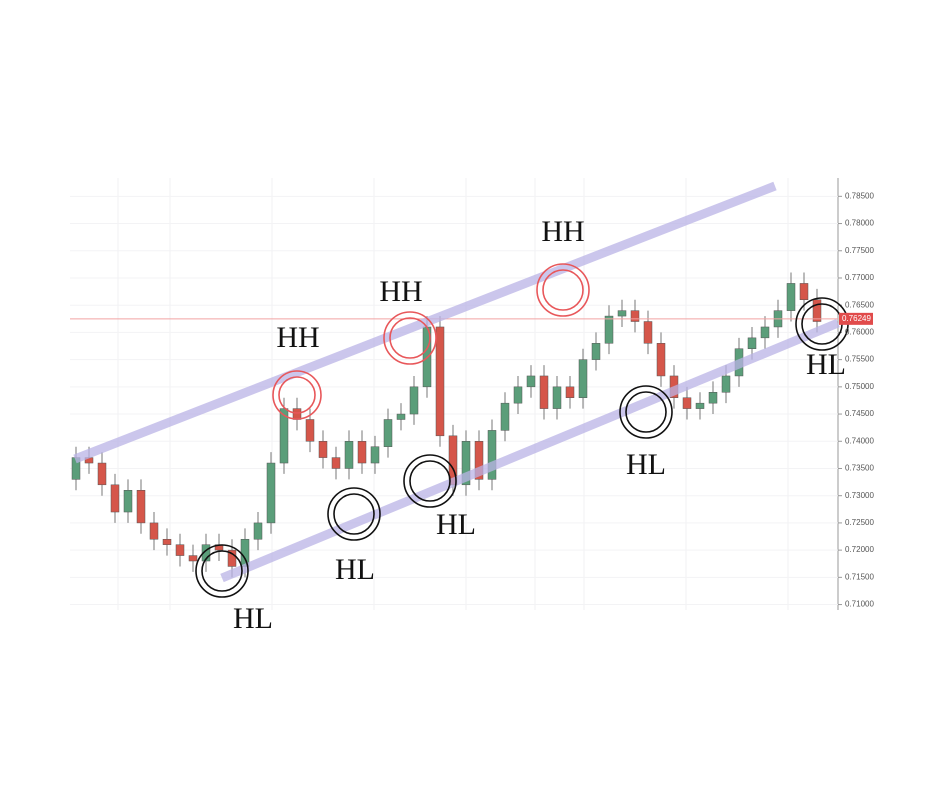 The height and width of the screenshot is (788, 940). I want to click on y-tick-label: 0.74500, so click(859, 413).